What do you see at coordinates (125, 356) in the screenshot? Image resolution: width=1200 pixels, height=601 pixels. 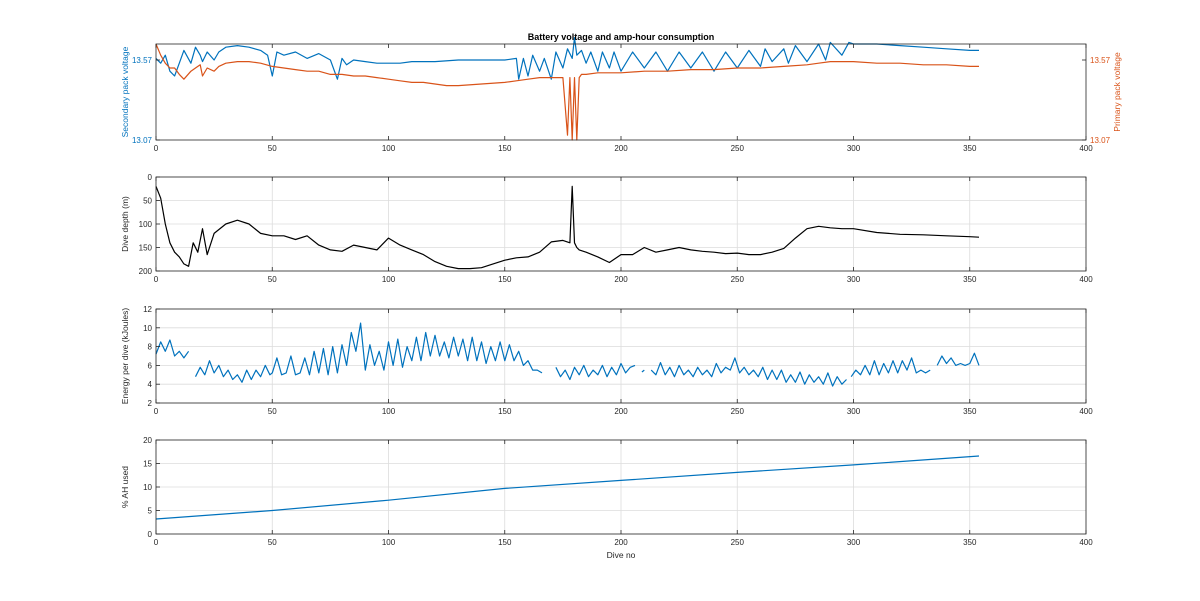 I see `y-axis-label: Energy per dive (kJoules)` at bounding box center [125, 356].